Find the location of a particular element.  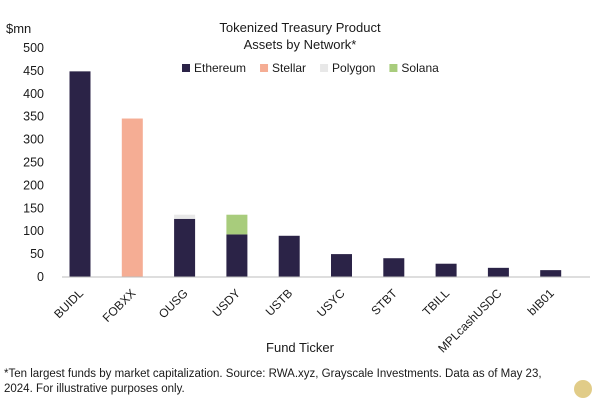

y-tick-label: 200 is located at coordinates (33, 185).